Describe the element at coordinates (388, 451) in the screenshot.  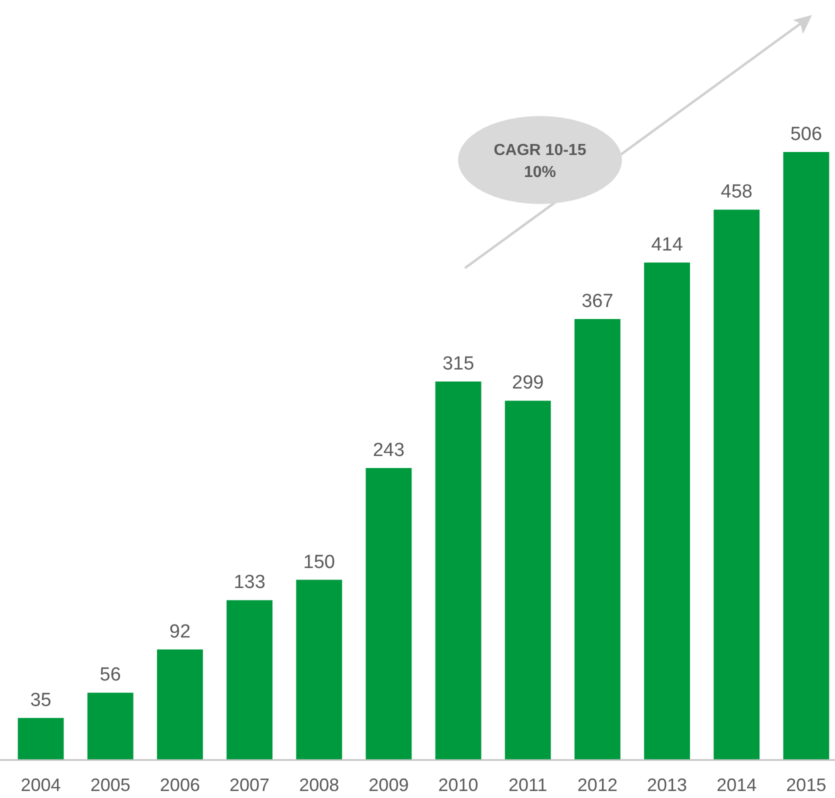
I see `data-label: 243` at that location.